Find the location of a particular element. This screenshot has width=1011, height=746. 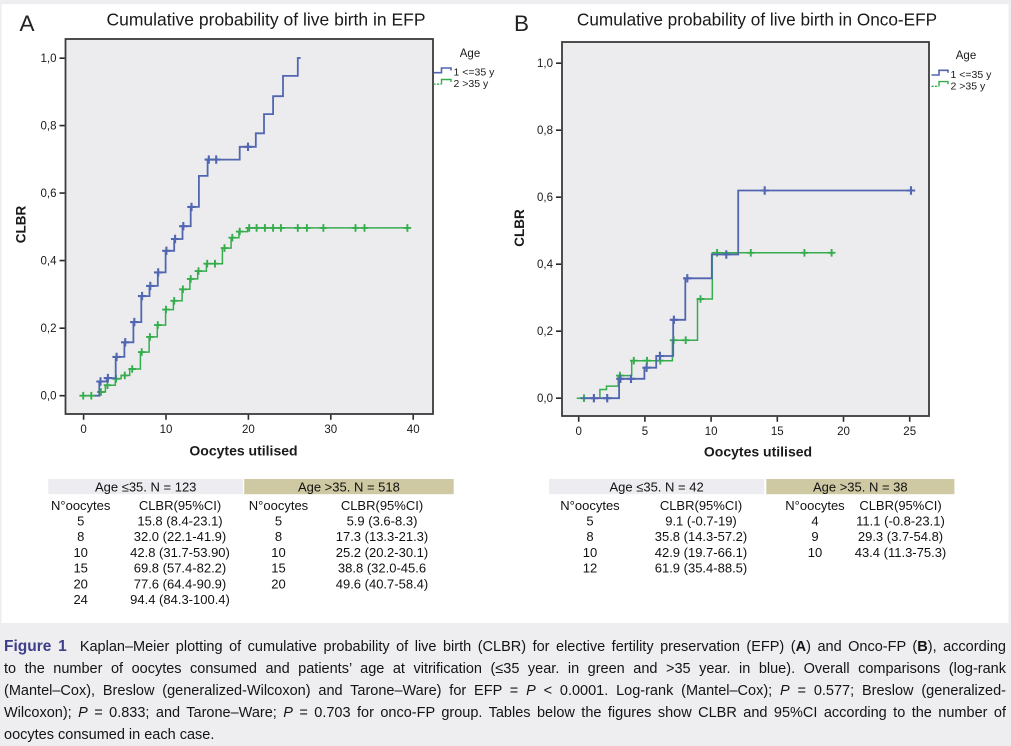

svg-text: Age >35. N = 38 is located at coordinates (860, 486).